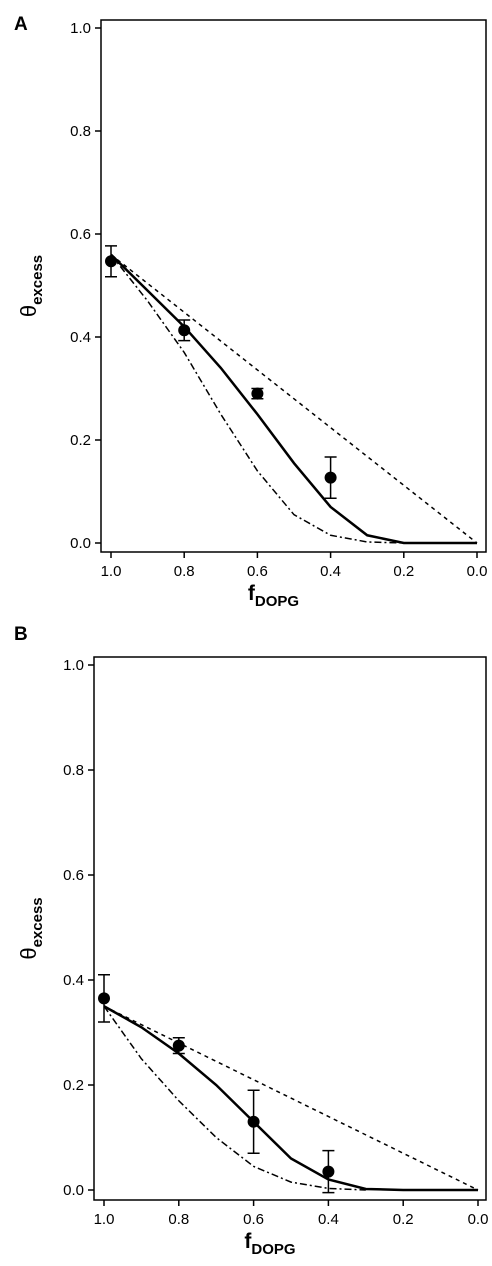 The width and height of the screenshot is (492, 1266). What do you see at coordinates (21, 24) in the screenshot?
I see `panel-label: A` at bounding box center [21, 24].